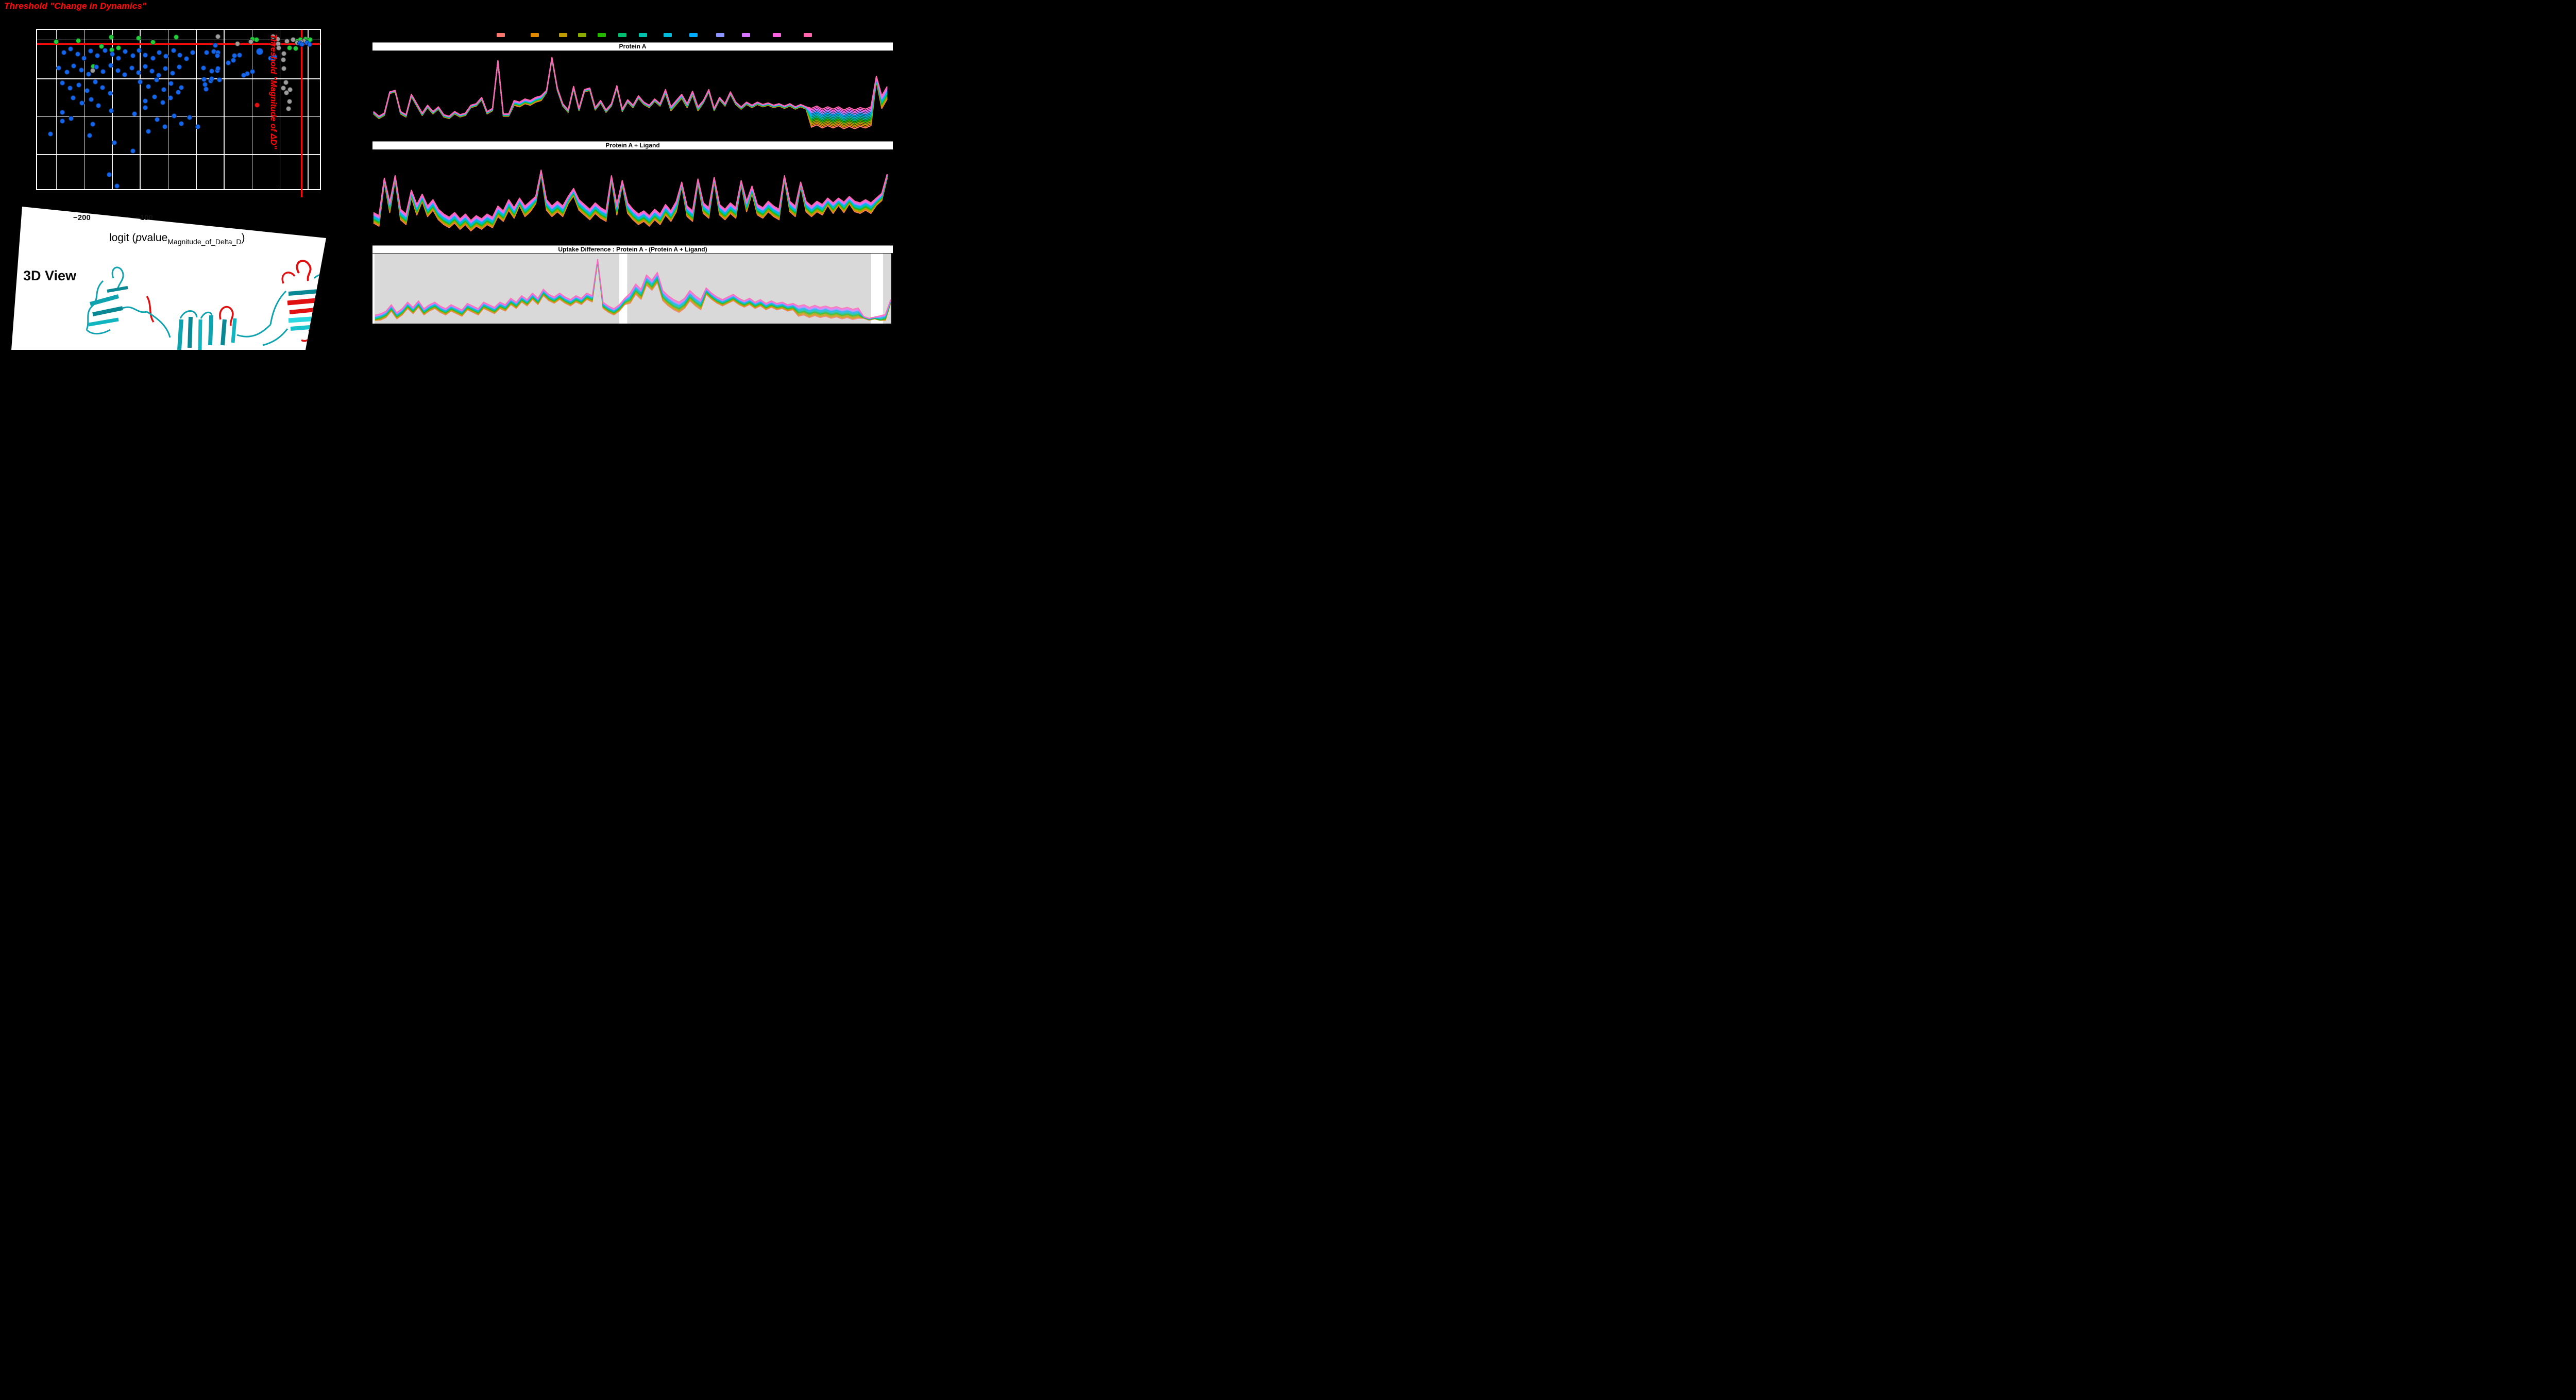 The image size is (2576, 1400). I want to click on threshold-line-horizontal, so click(178, 44).